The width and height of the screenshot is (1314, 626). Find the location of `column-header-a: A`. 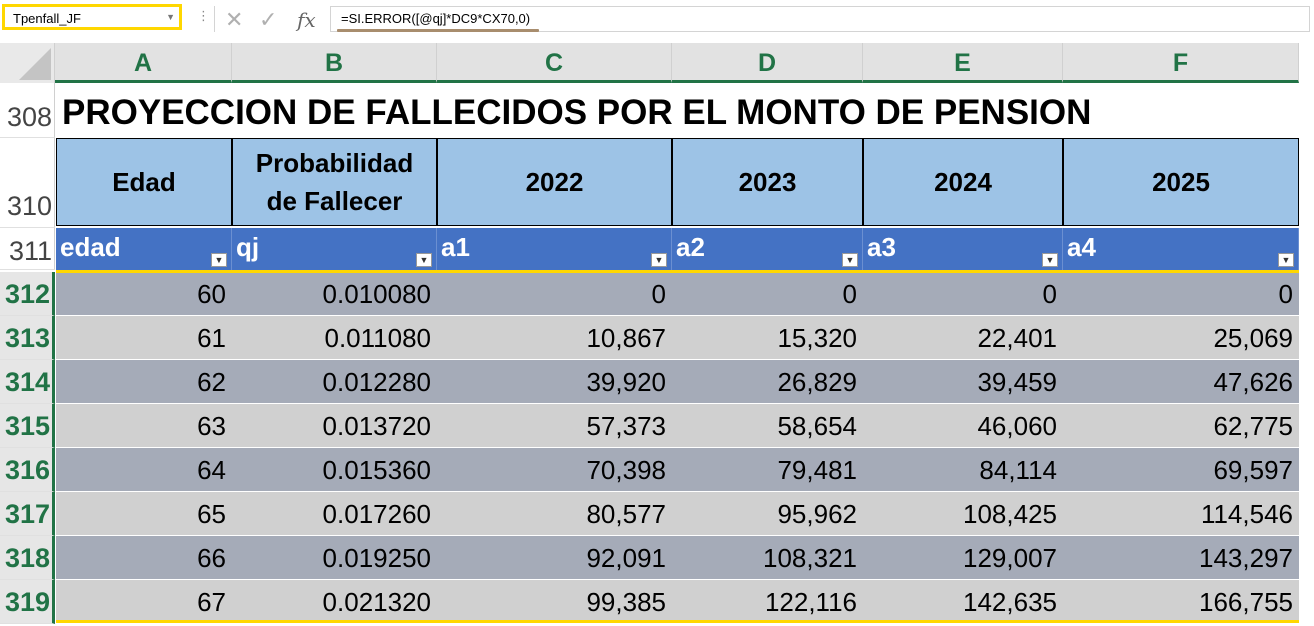

column-header-a: A is located at coordinates (143, 63).